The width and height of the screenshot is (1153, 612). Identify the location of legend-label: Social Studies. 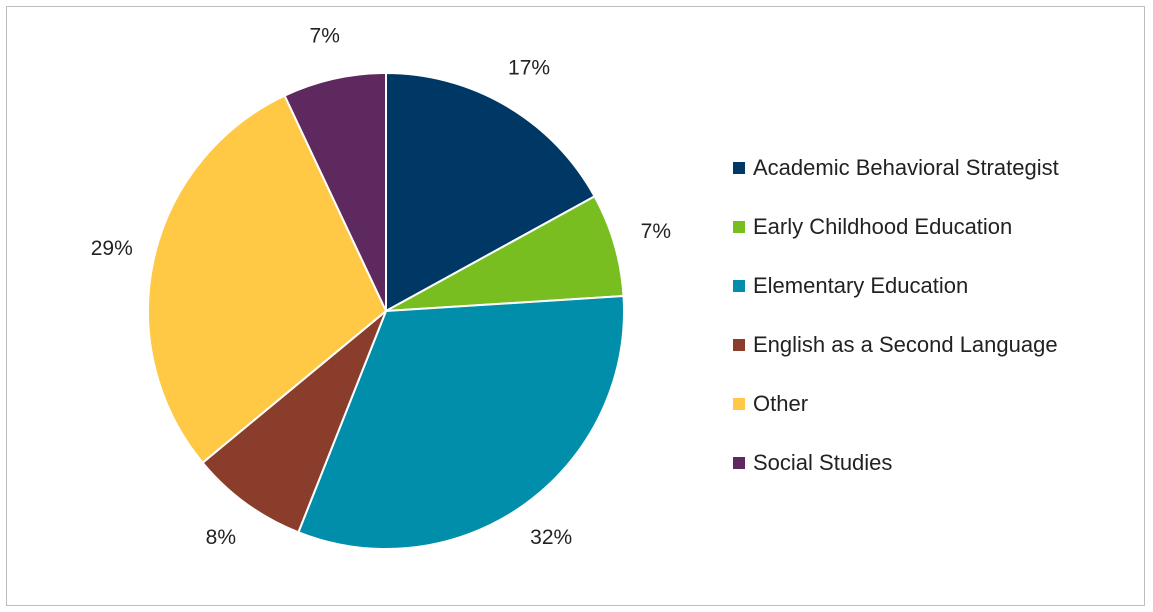
(823, 462).